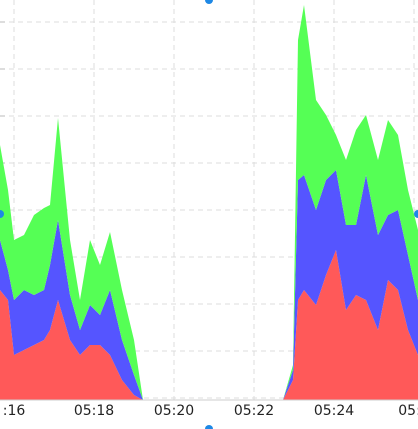 The height and width of the screenshot is (429, 418). What do you see at coordinates (174, 411) in the screenshot?
I see `x-tick-label: 05:20` at bounding box center [174, 411].